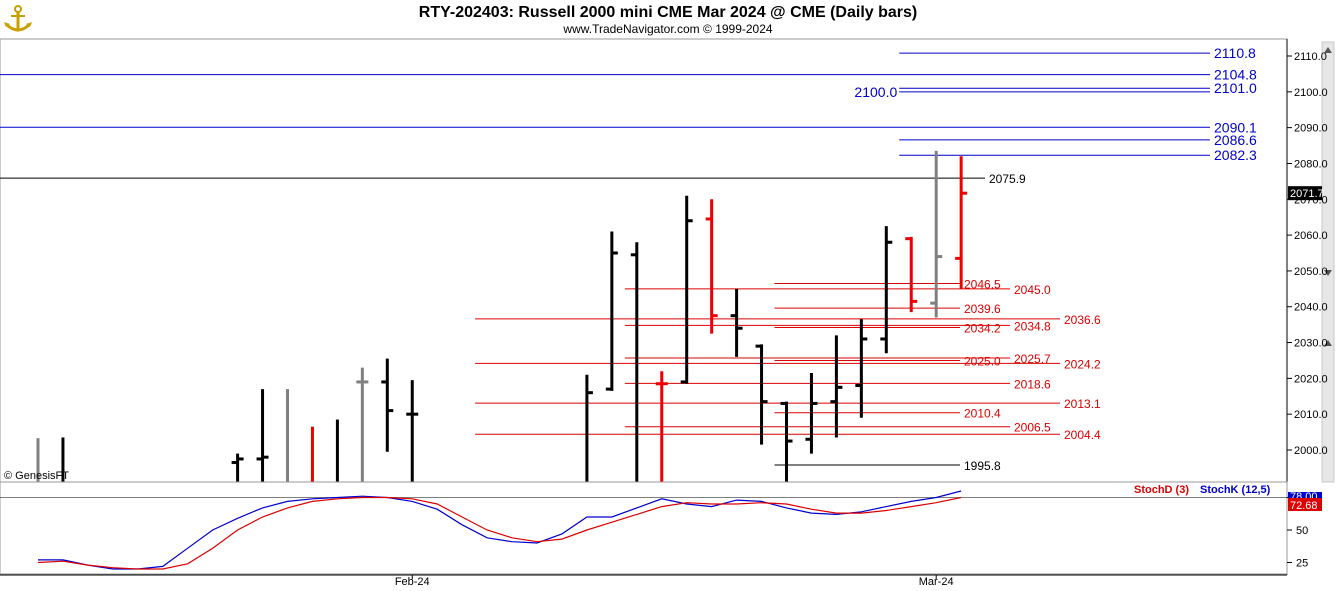  Describe the element at coordinates (1235, 140) in the screenshot. I see `level-label: 2086.6` at that location.